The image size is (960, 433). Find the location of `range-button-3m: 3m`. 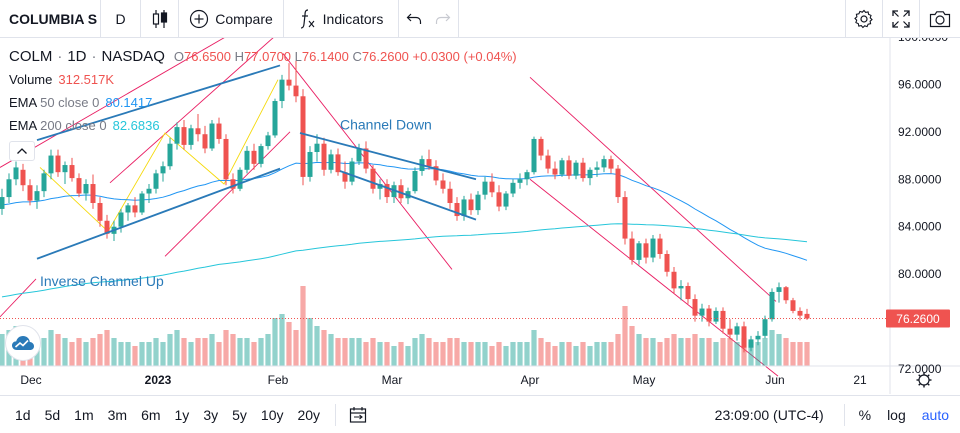

range-button-3m: 3m is located at coordinates (117, 414).